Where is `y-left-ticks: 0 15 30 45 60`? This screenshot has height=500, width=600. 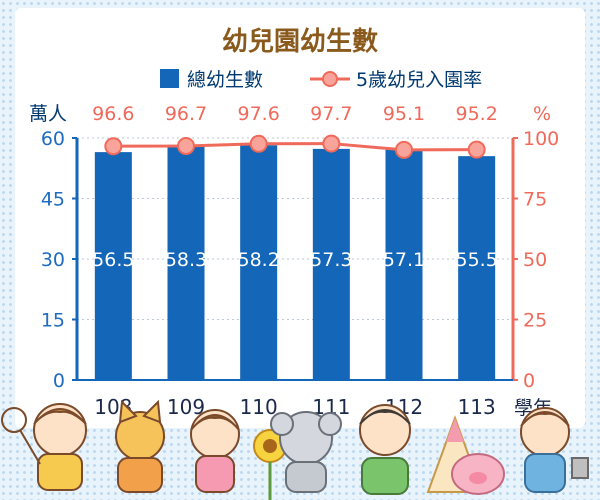
y-left-ticks: 0 15 30 45 60 is located at coordinates (59, 260).